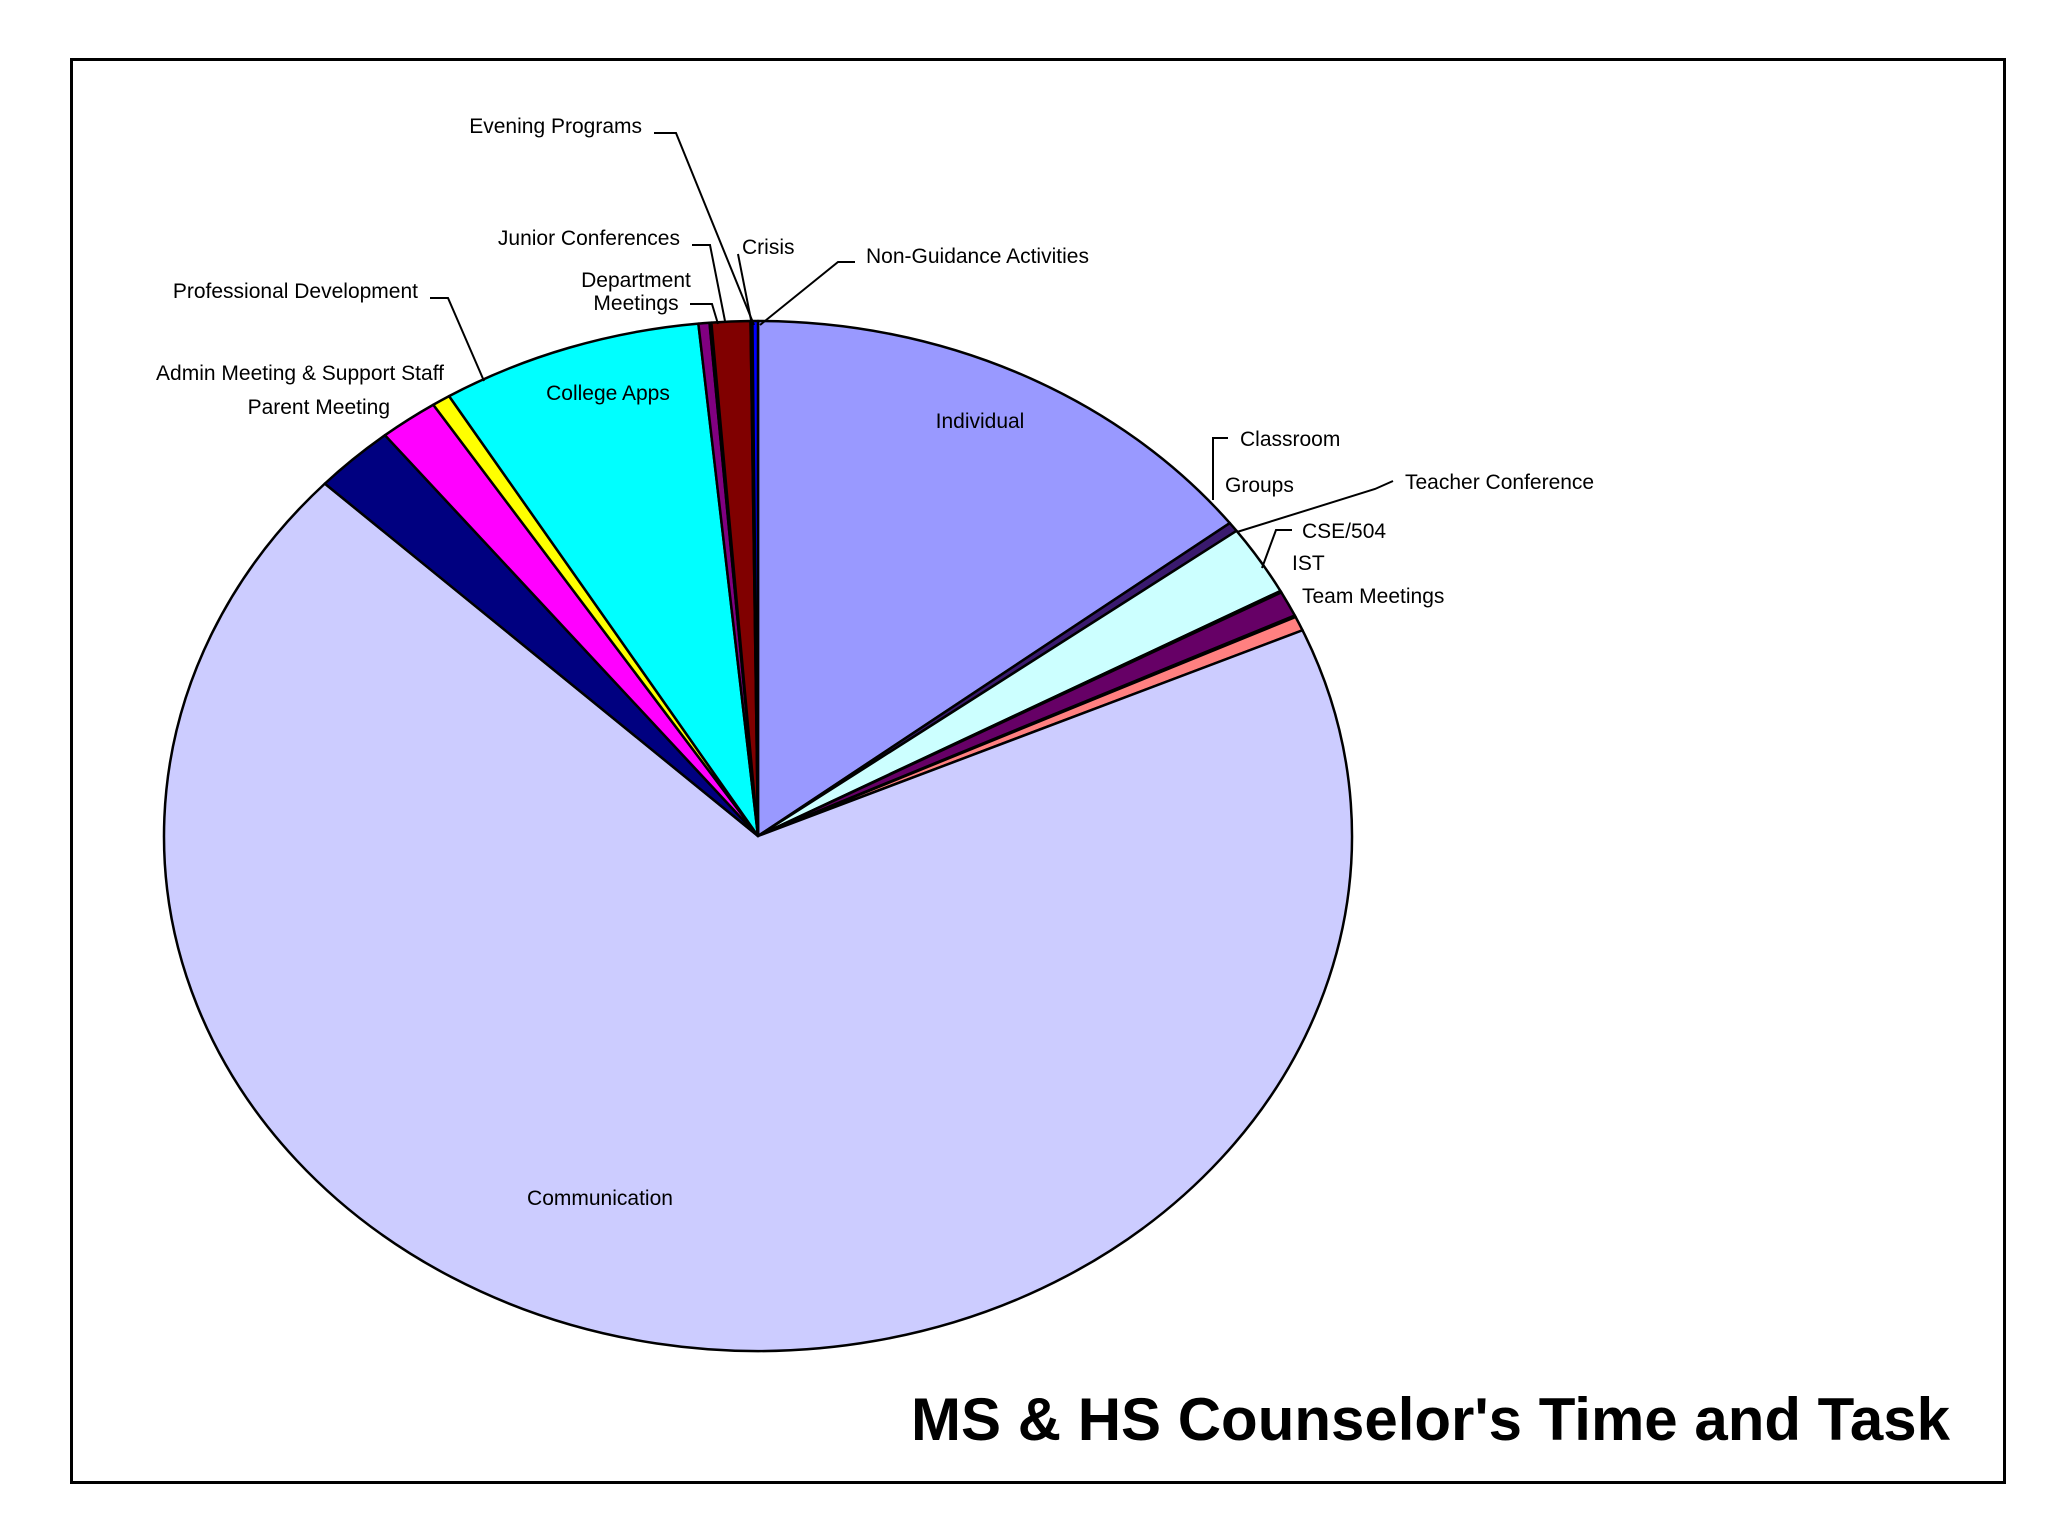  I want to click on label-ist: IST, so click(1308, 563).